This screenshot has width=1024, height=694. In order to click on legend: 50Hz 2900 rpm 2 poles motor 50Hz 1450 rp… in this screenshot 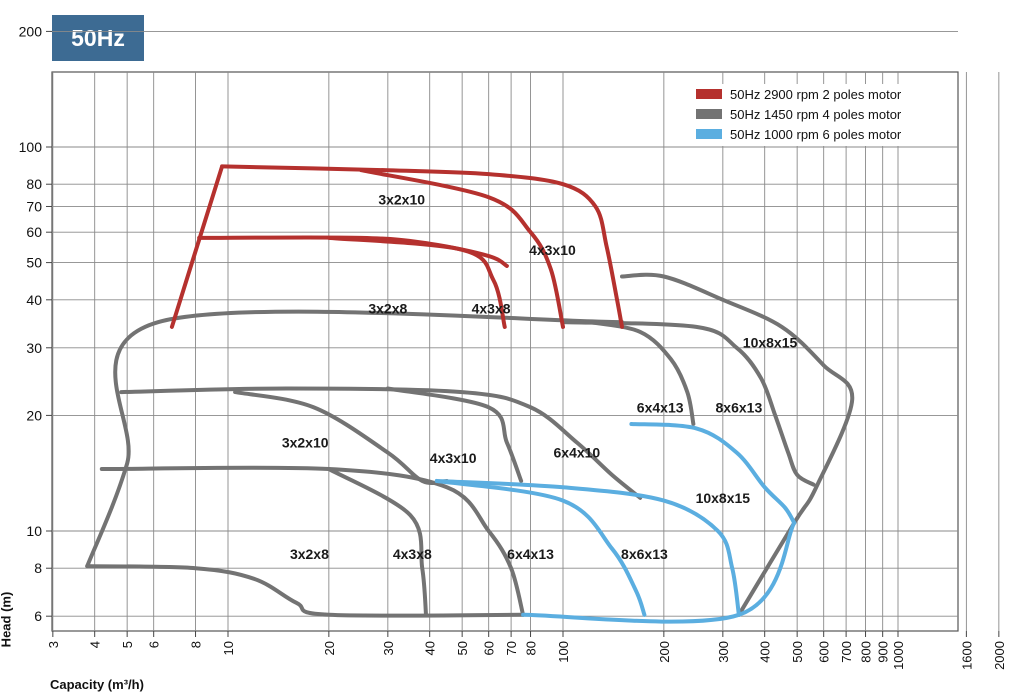, I will do `click(818, 115)`.